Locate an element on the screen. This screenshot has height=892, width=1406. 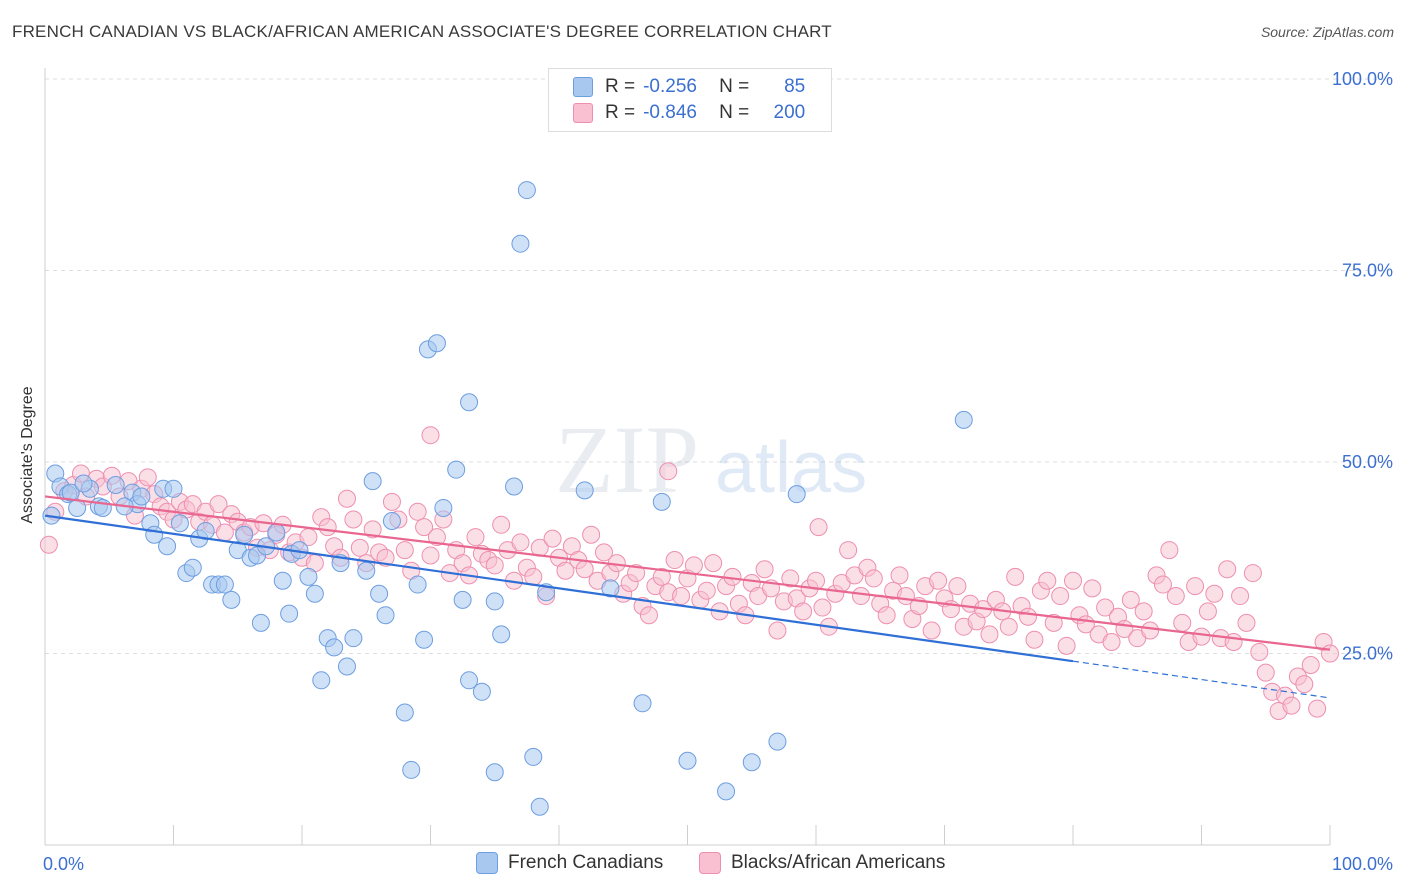
bottom-legend-label: Blacks/African Americans is located at coordinates (838, 862).